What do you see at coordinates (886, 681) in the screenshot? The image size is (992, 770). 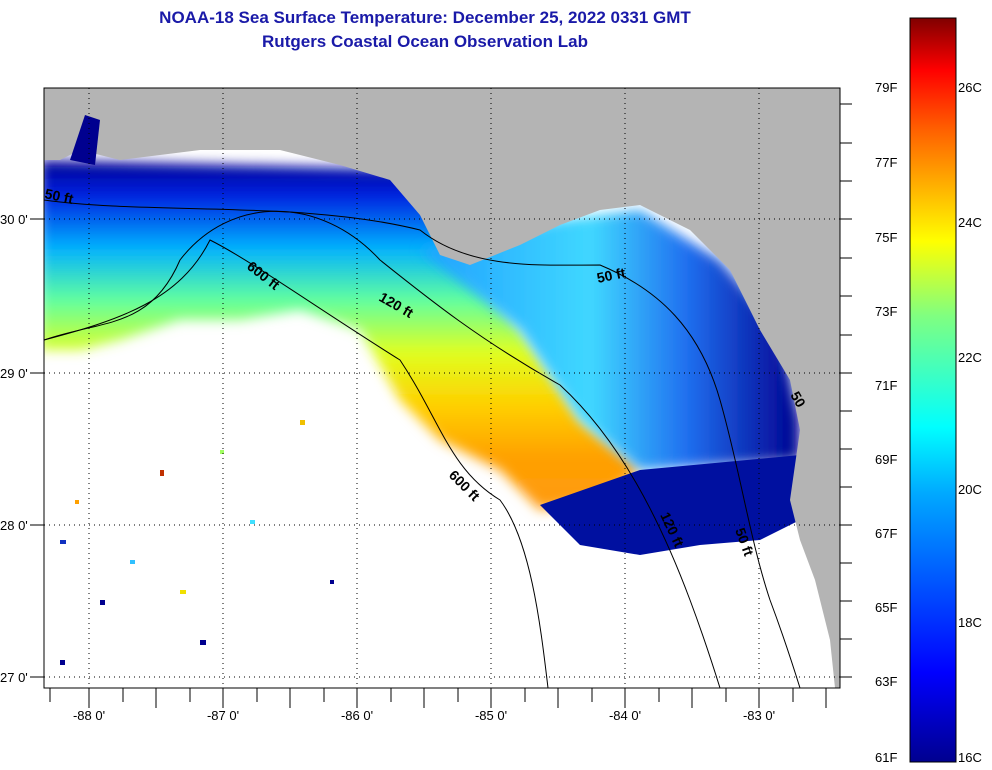 I see `f-label: 63F` at bounding box center [886, 681].